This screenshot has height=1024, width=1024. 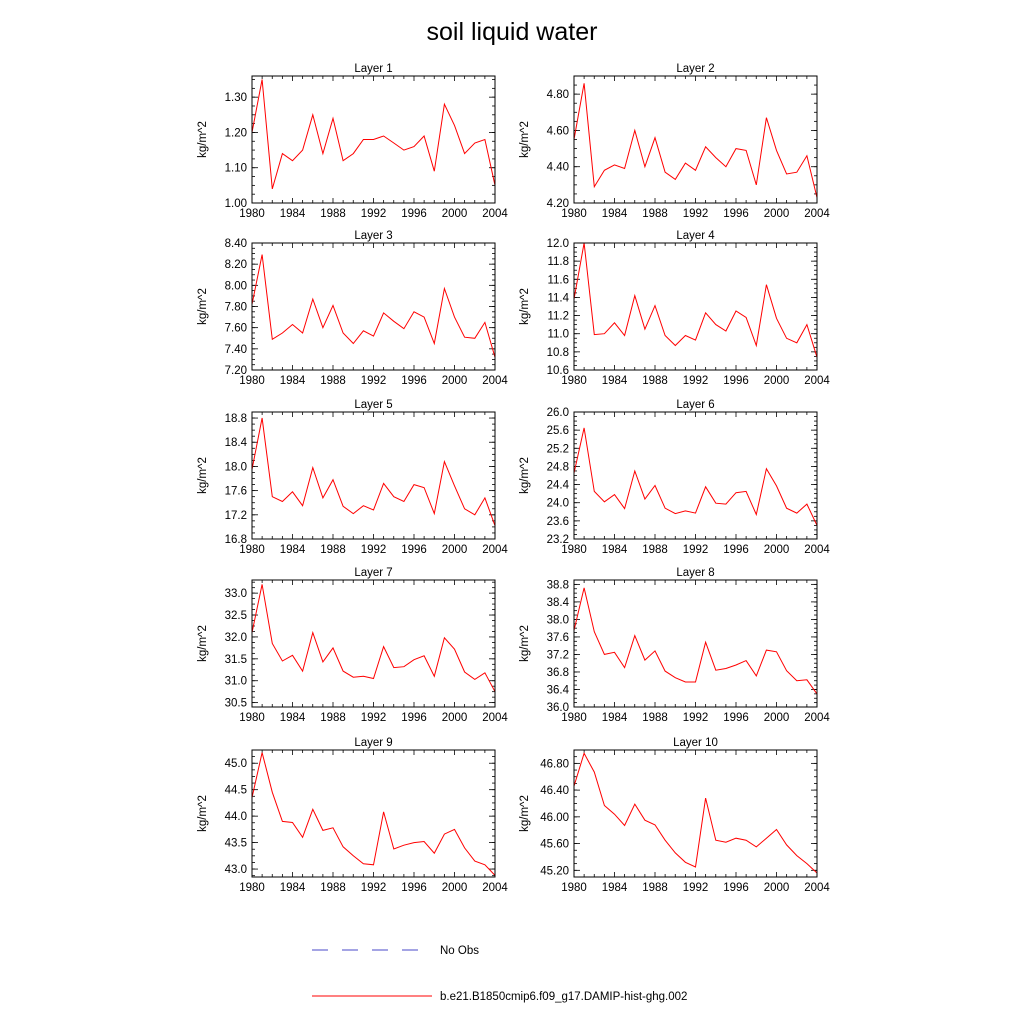 I want to click on legend-entry: No Obs, so click(x=395, y=951).